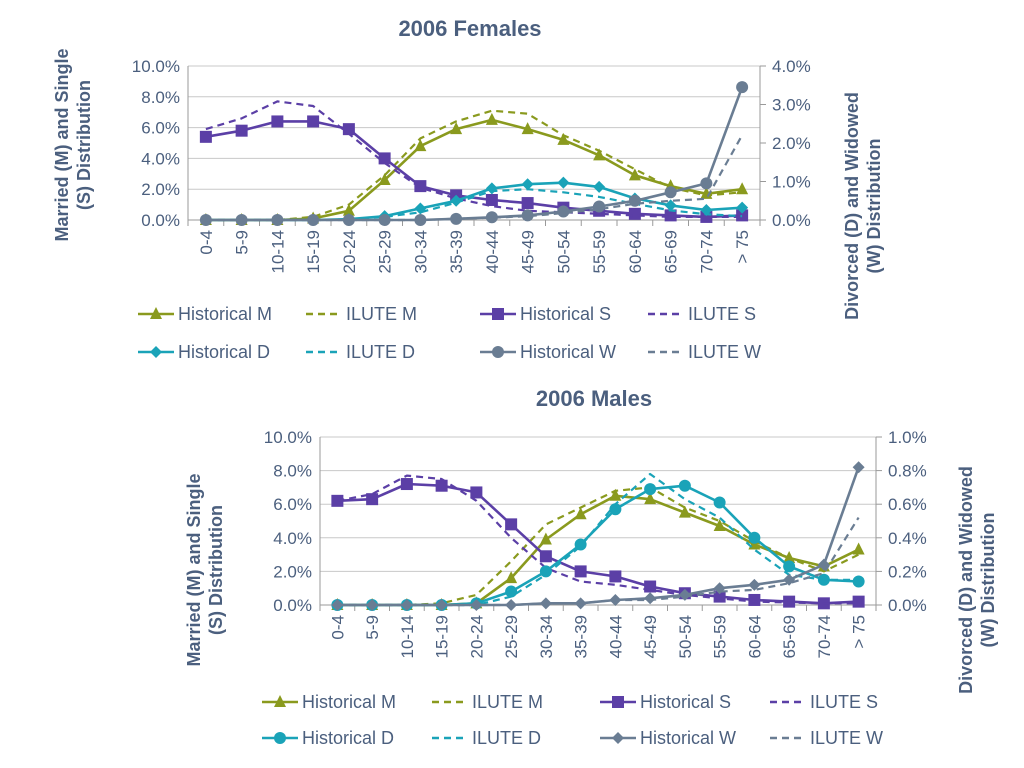 The width and height of the screenshot is (1024, 768). I want to click on y2-tick-label: 3.0%, so click(791, 105).